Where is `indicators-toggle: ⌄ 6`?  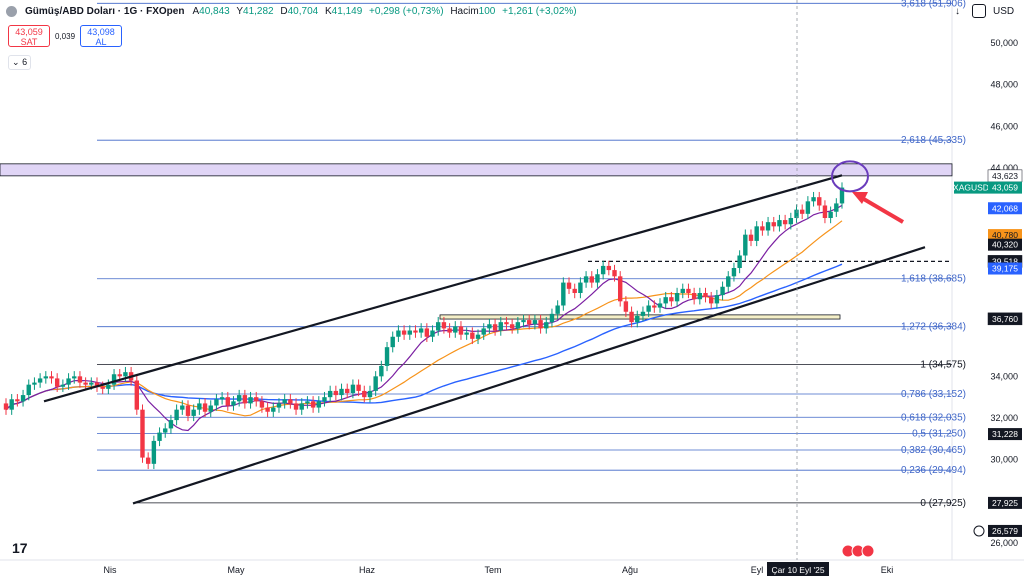 indicators-toggle: ⌄ 6 is located at coordinates (20, 62).